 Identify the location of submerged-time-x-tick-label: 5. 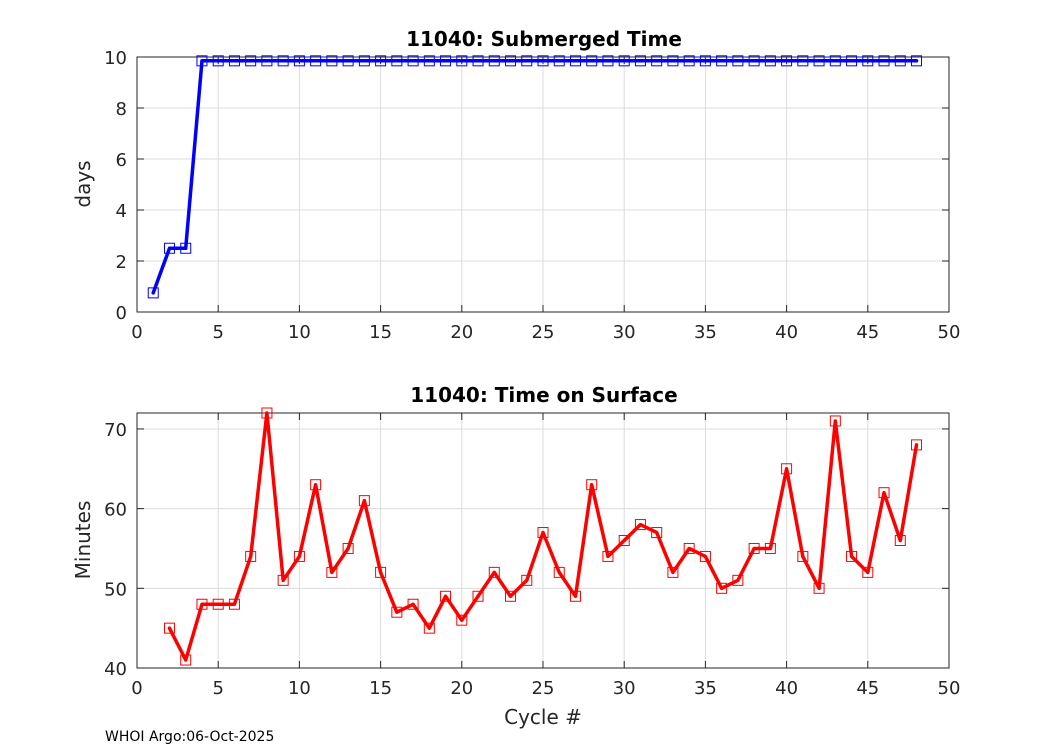
(217, 332).